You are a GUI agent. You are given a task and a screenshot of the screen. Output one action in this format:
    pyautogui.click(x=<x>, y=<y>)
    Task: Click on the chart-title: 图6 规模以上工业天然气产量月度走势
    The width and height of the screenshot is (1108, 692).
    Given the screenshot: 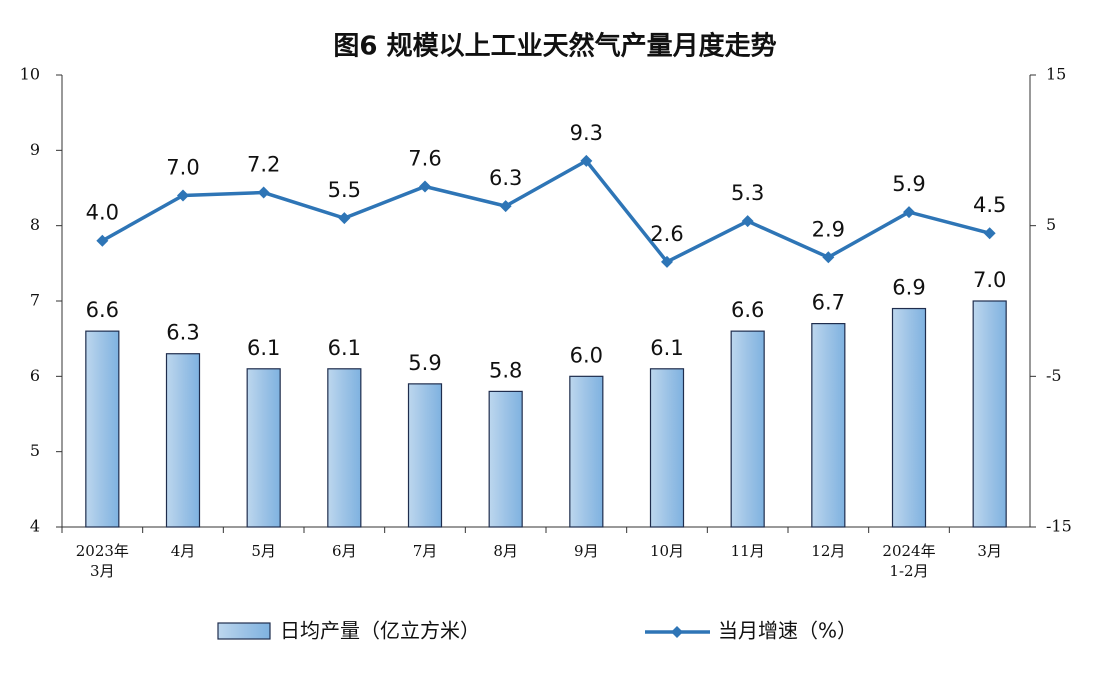 What is the action you would take?
    pyautogui.click(x=554, y=46)
    